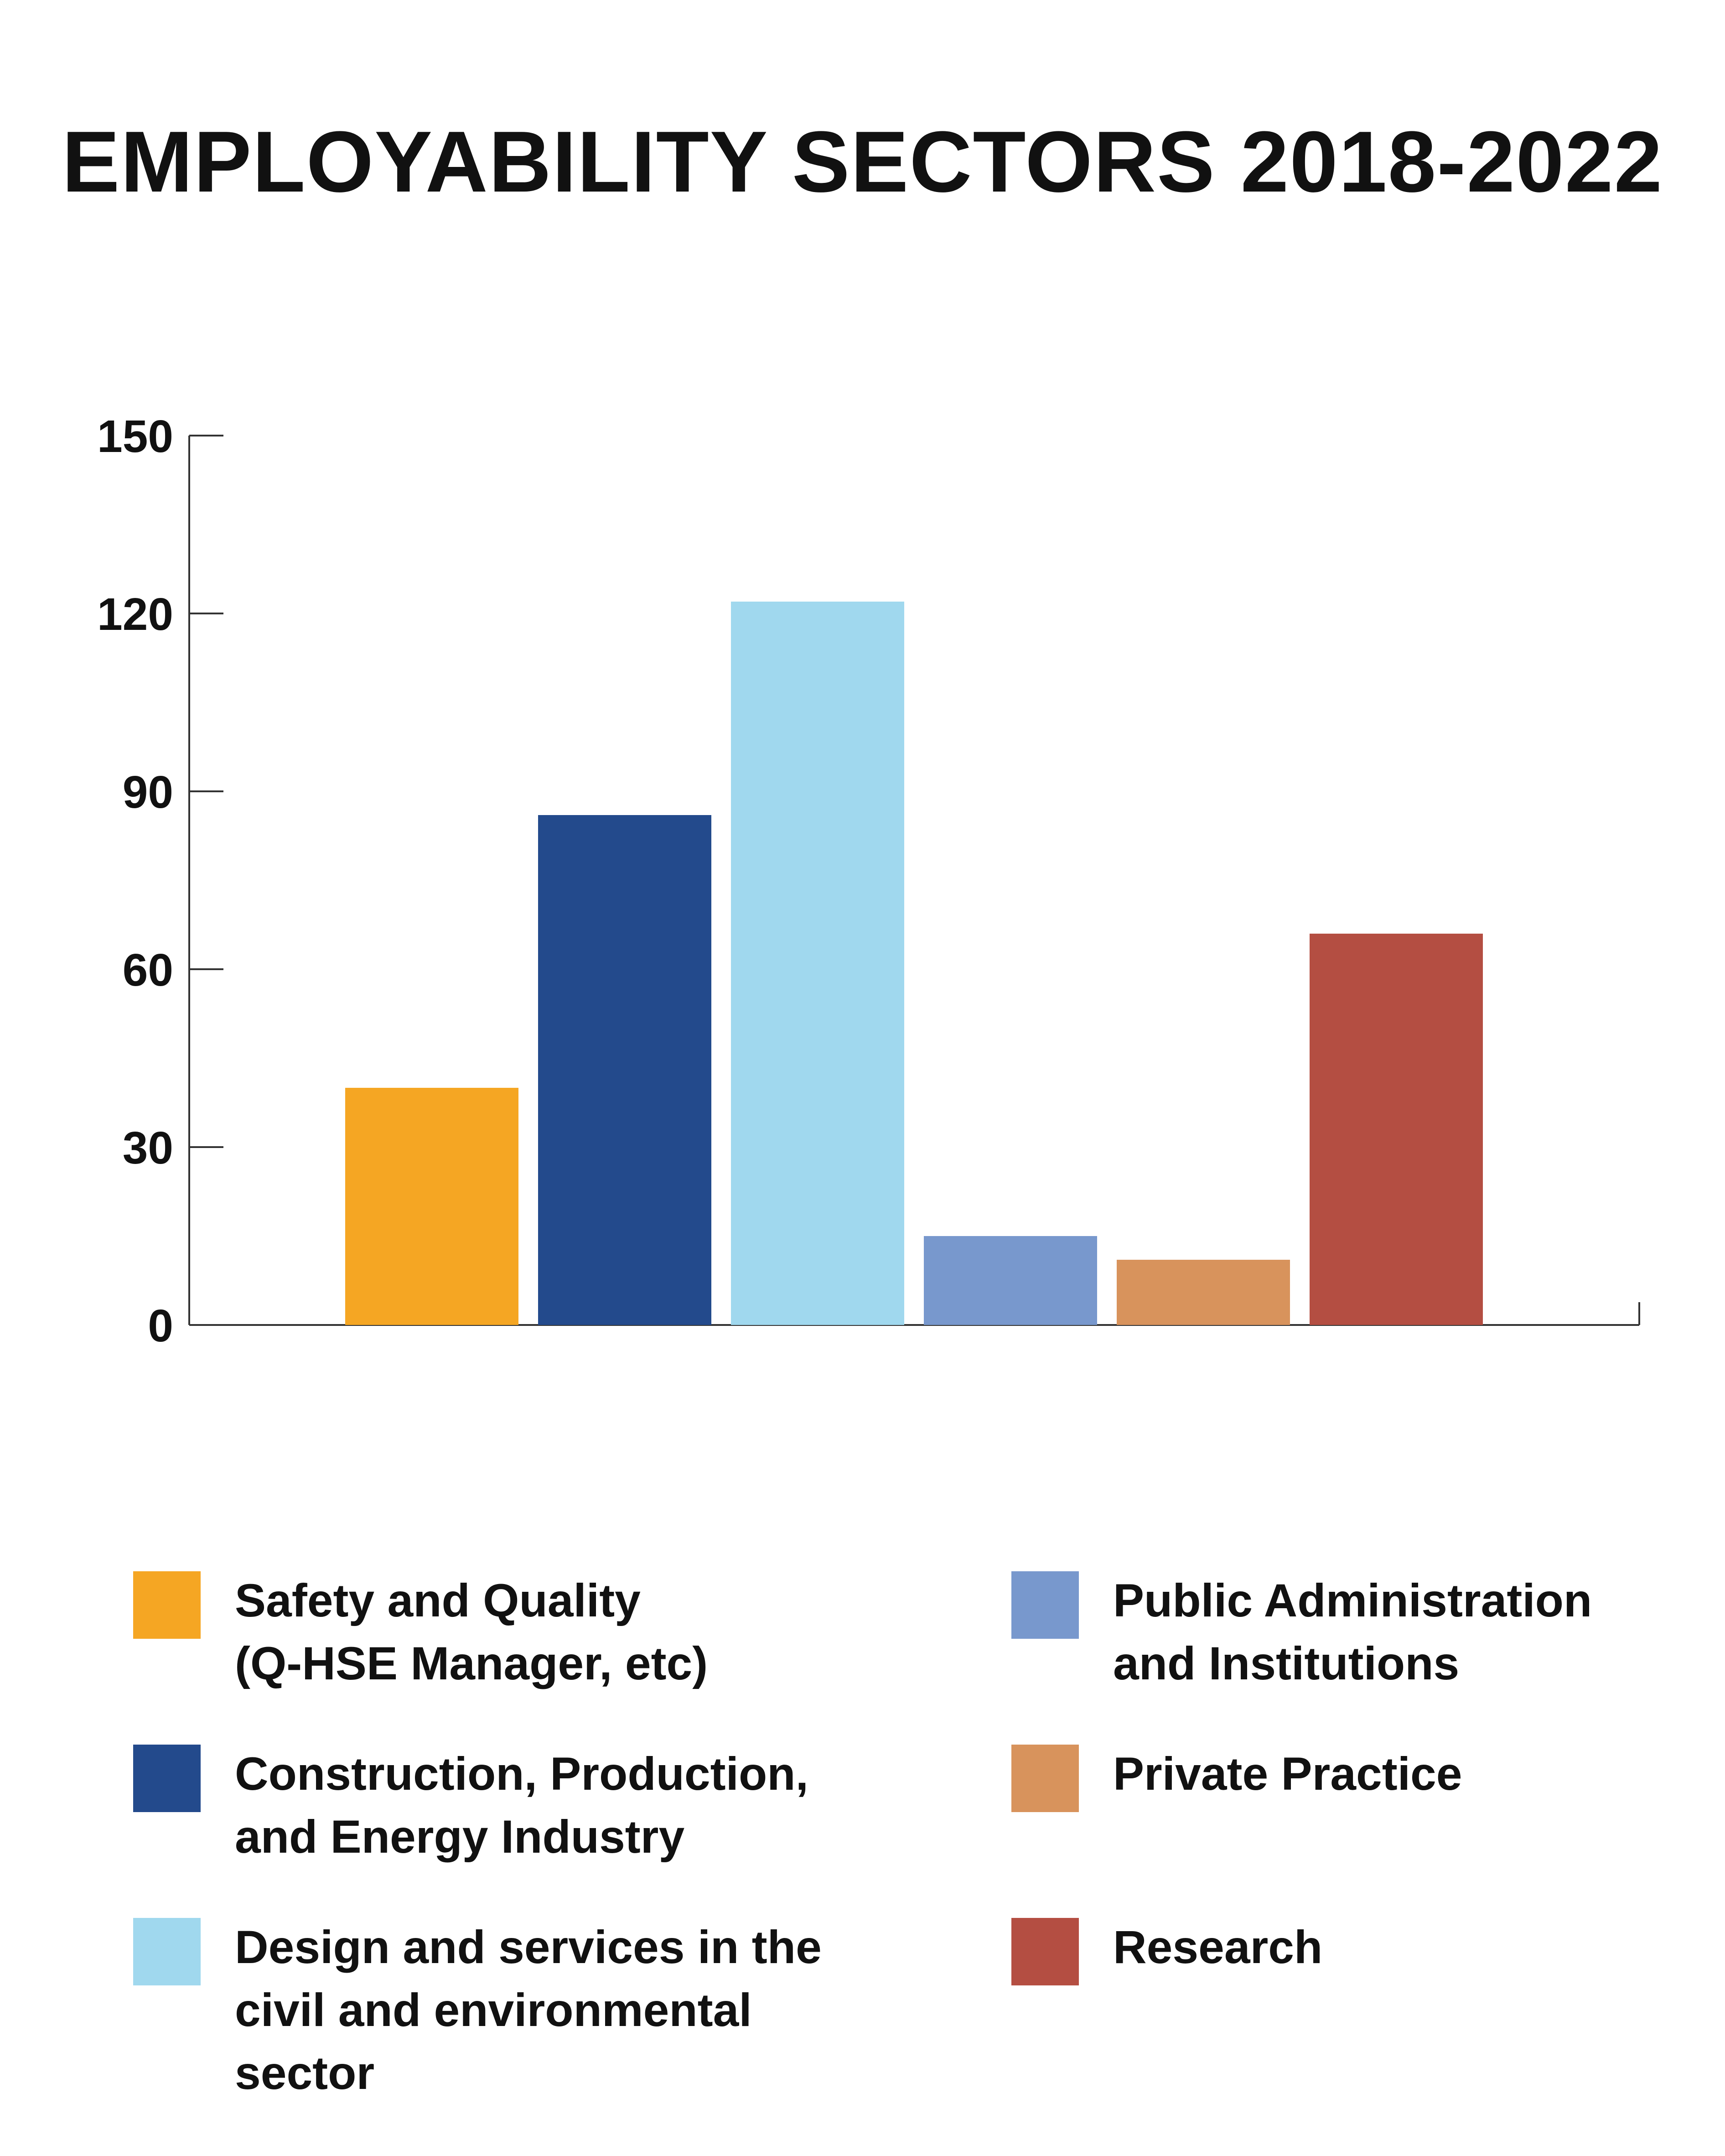 The height and width of the screenshot is (2156, 1725). Describe the element at coordinates (160, 1326) in the screenshot. I see `y-tick-label: 0` at that location.